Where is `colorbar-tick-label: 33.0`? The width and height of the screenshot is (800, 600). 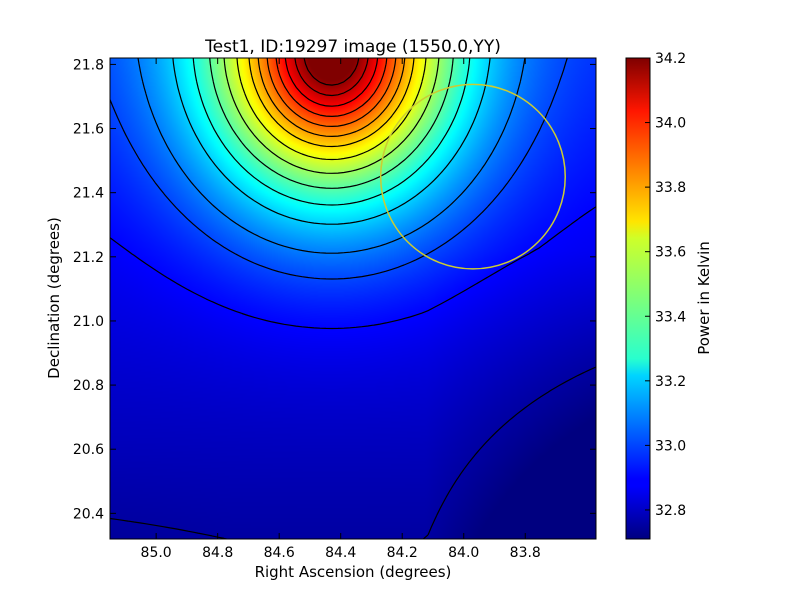
colorbar-tick-label: 33.0 is located at coordinates (670, 446).